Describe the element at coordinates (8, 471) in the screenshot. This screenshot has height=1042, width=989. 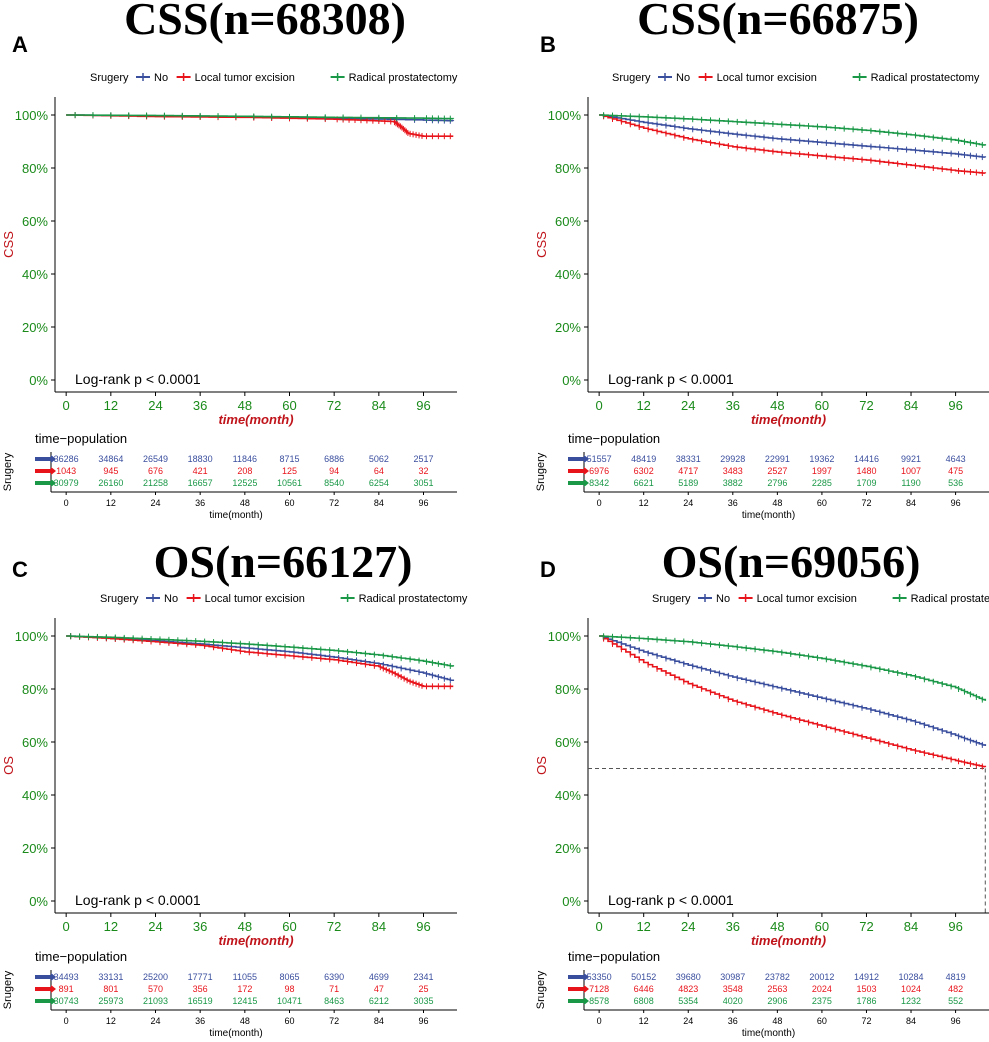
I see `risk-y-axis-title: Srugery` at that location.